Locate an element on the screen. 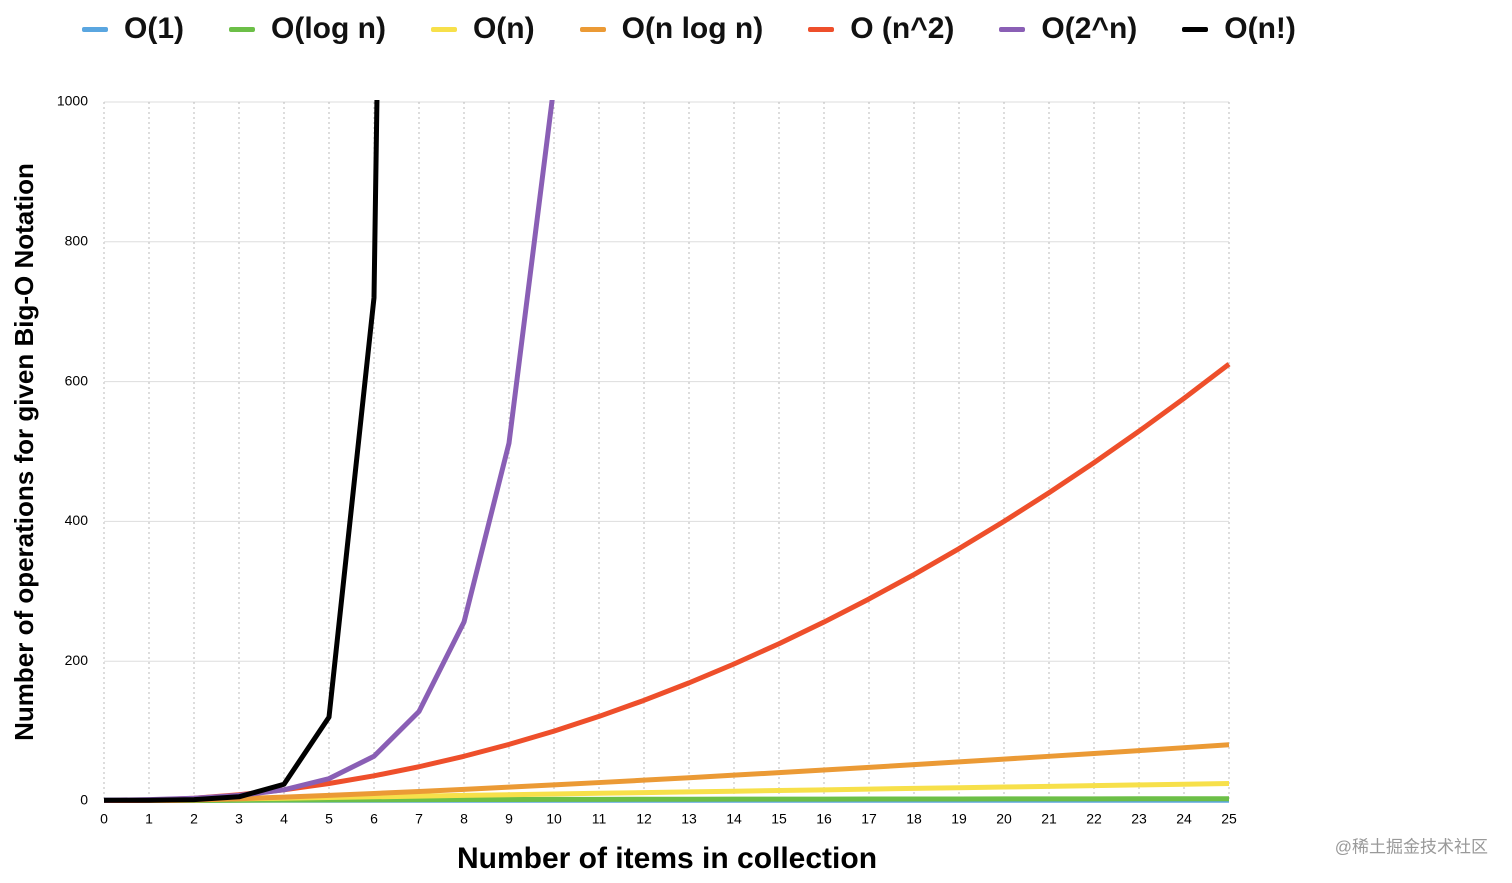  x-tick-label: 17 is located at coordinates (869, 819).